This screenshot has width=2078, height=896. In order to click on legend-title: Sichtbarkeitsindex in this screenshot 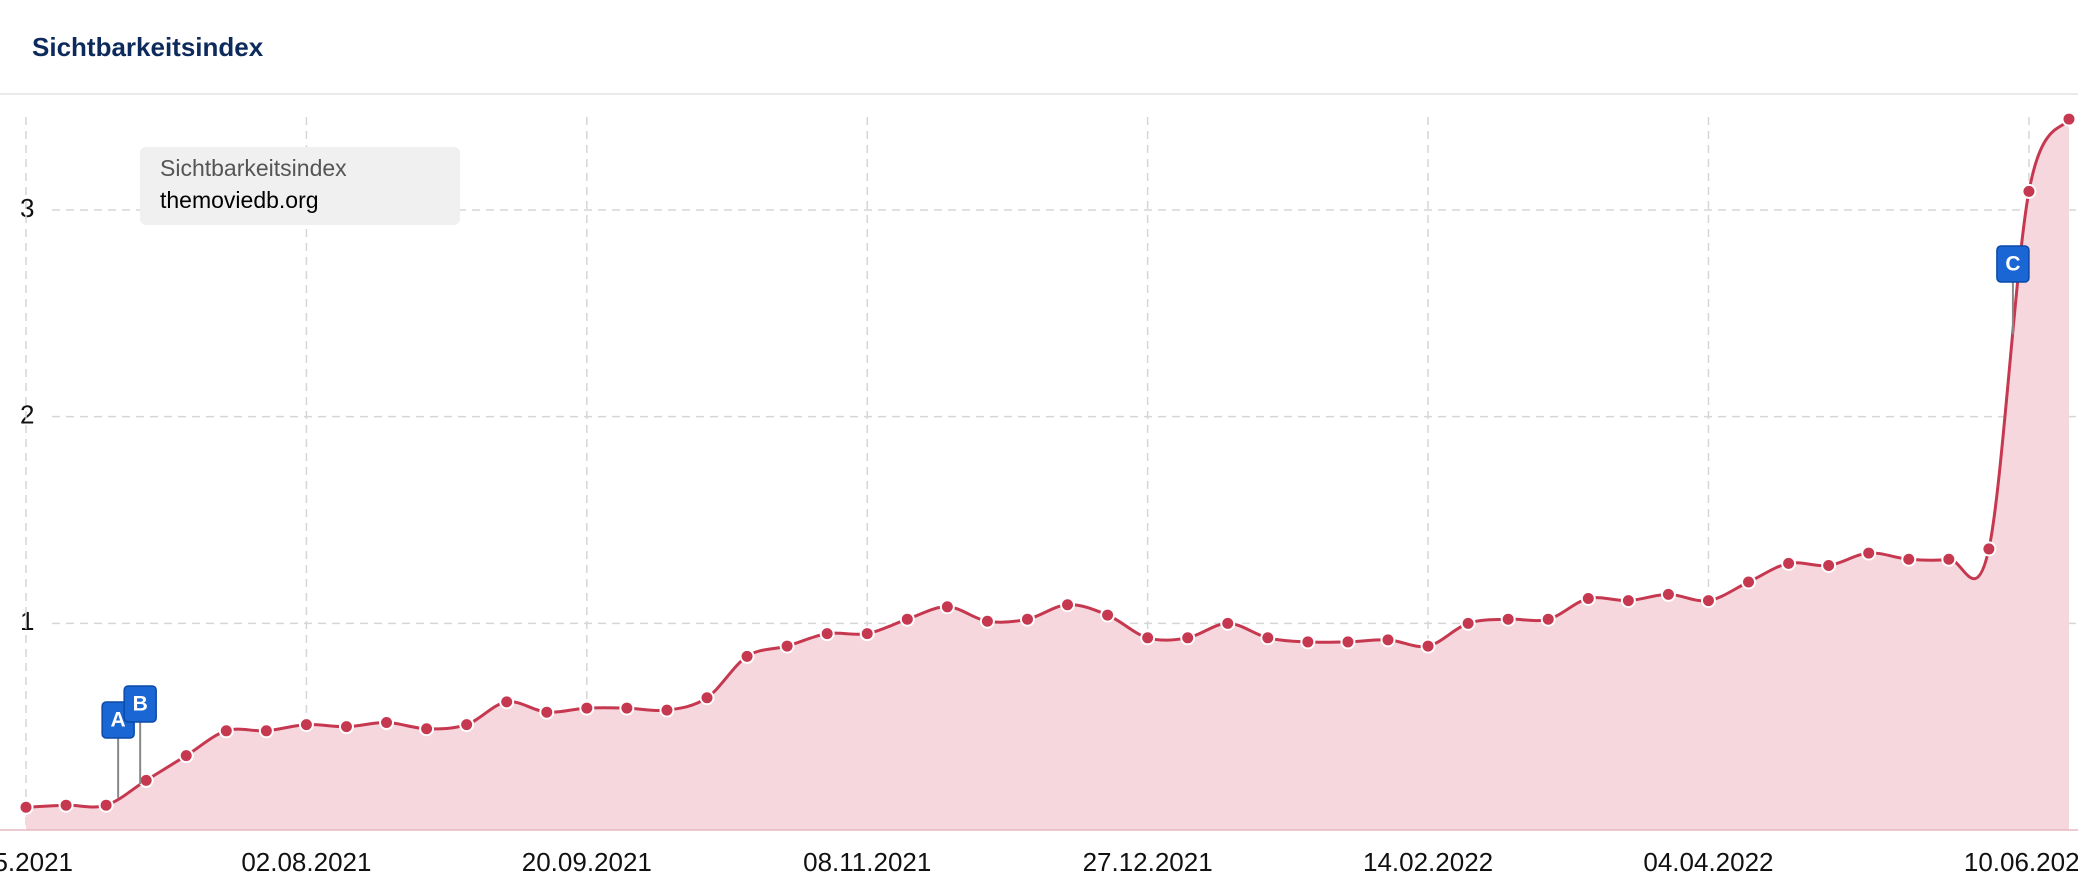, I will do `click(253, 168)`.